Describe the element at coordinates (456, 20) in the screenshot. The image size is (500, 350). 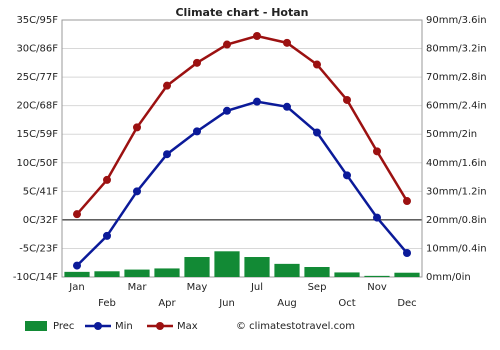
I see `y2-tick-label: 90mm/3.6in` at that location.